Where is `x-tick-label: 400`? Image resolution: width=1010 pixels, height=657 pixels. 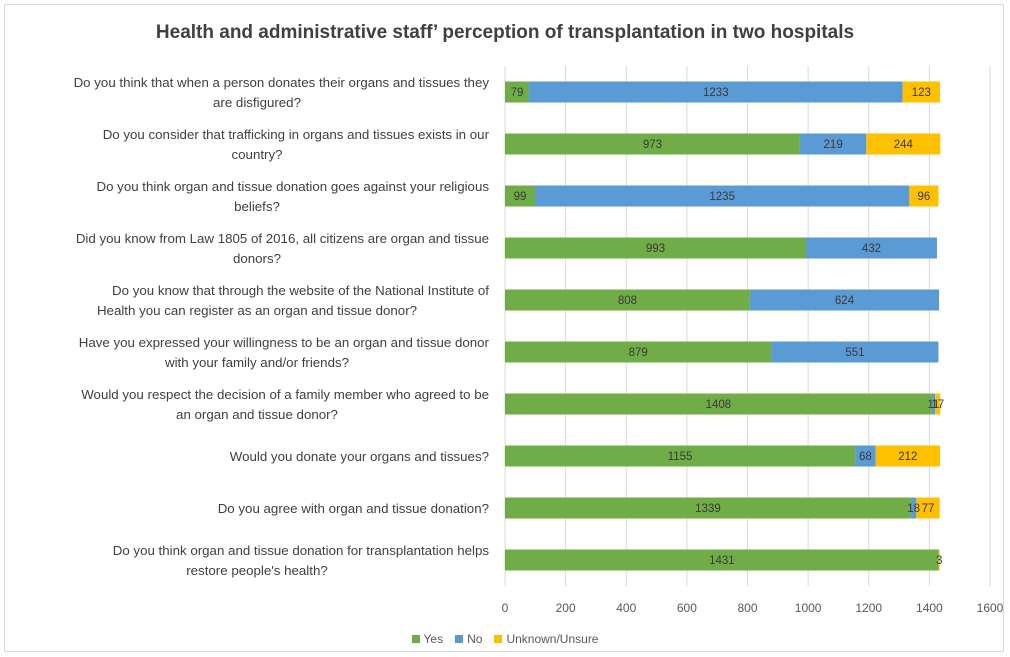 x-tick-label: 400 is located at coordinates (626, 608).